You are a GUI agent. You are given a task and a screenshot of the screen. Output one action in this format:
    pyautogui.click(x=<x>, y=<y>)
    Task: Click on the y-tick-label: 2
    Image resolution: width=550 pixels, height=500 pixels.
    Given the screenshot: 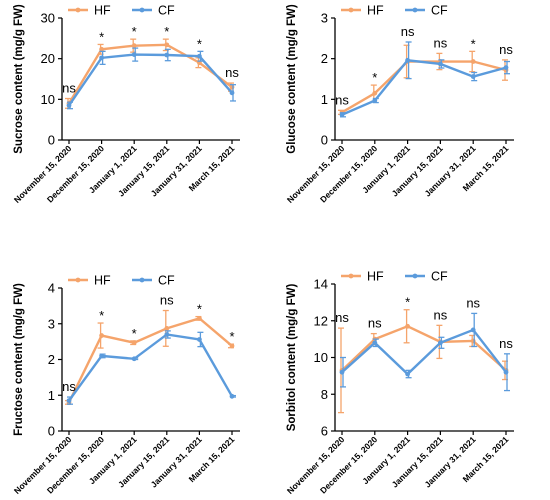 What is the action you would take?
    pyautogui.click(x=51, y=359)
    